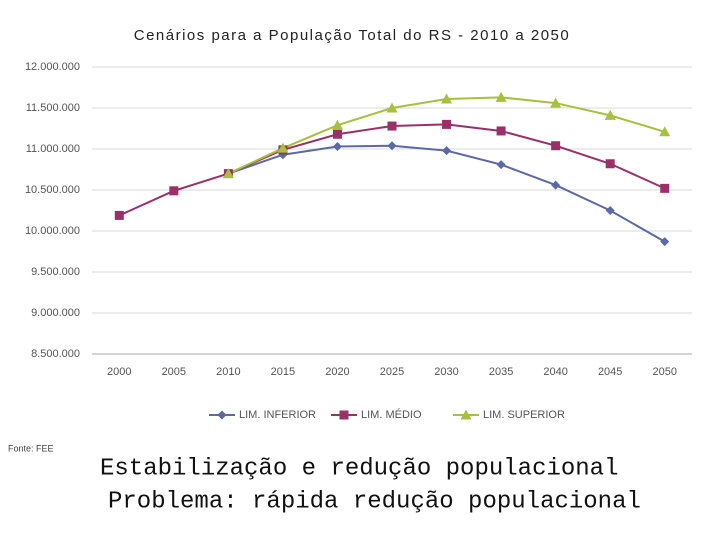  Describe the element at coordinates (52, 231) in the screenshot. I see `y-tick-label: 10.000.000` at that location.